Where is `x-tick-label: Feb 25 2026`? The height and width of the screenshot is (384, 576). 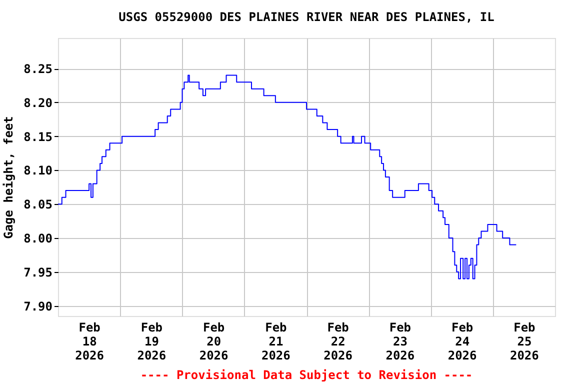
x-tick-label: Feb 25 2026 is located at coordinates (524, 341).